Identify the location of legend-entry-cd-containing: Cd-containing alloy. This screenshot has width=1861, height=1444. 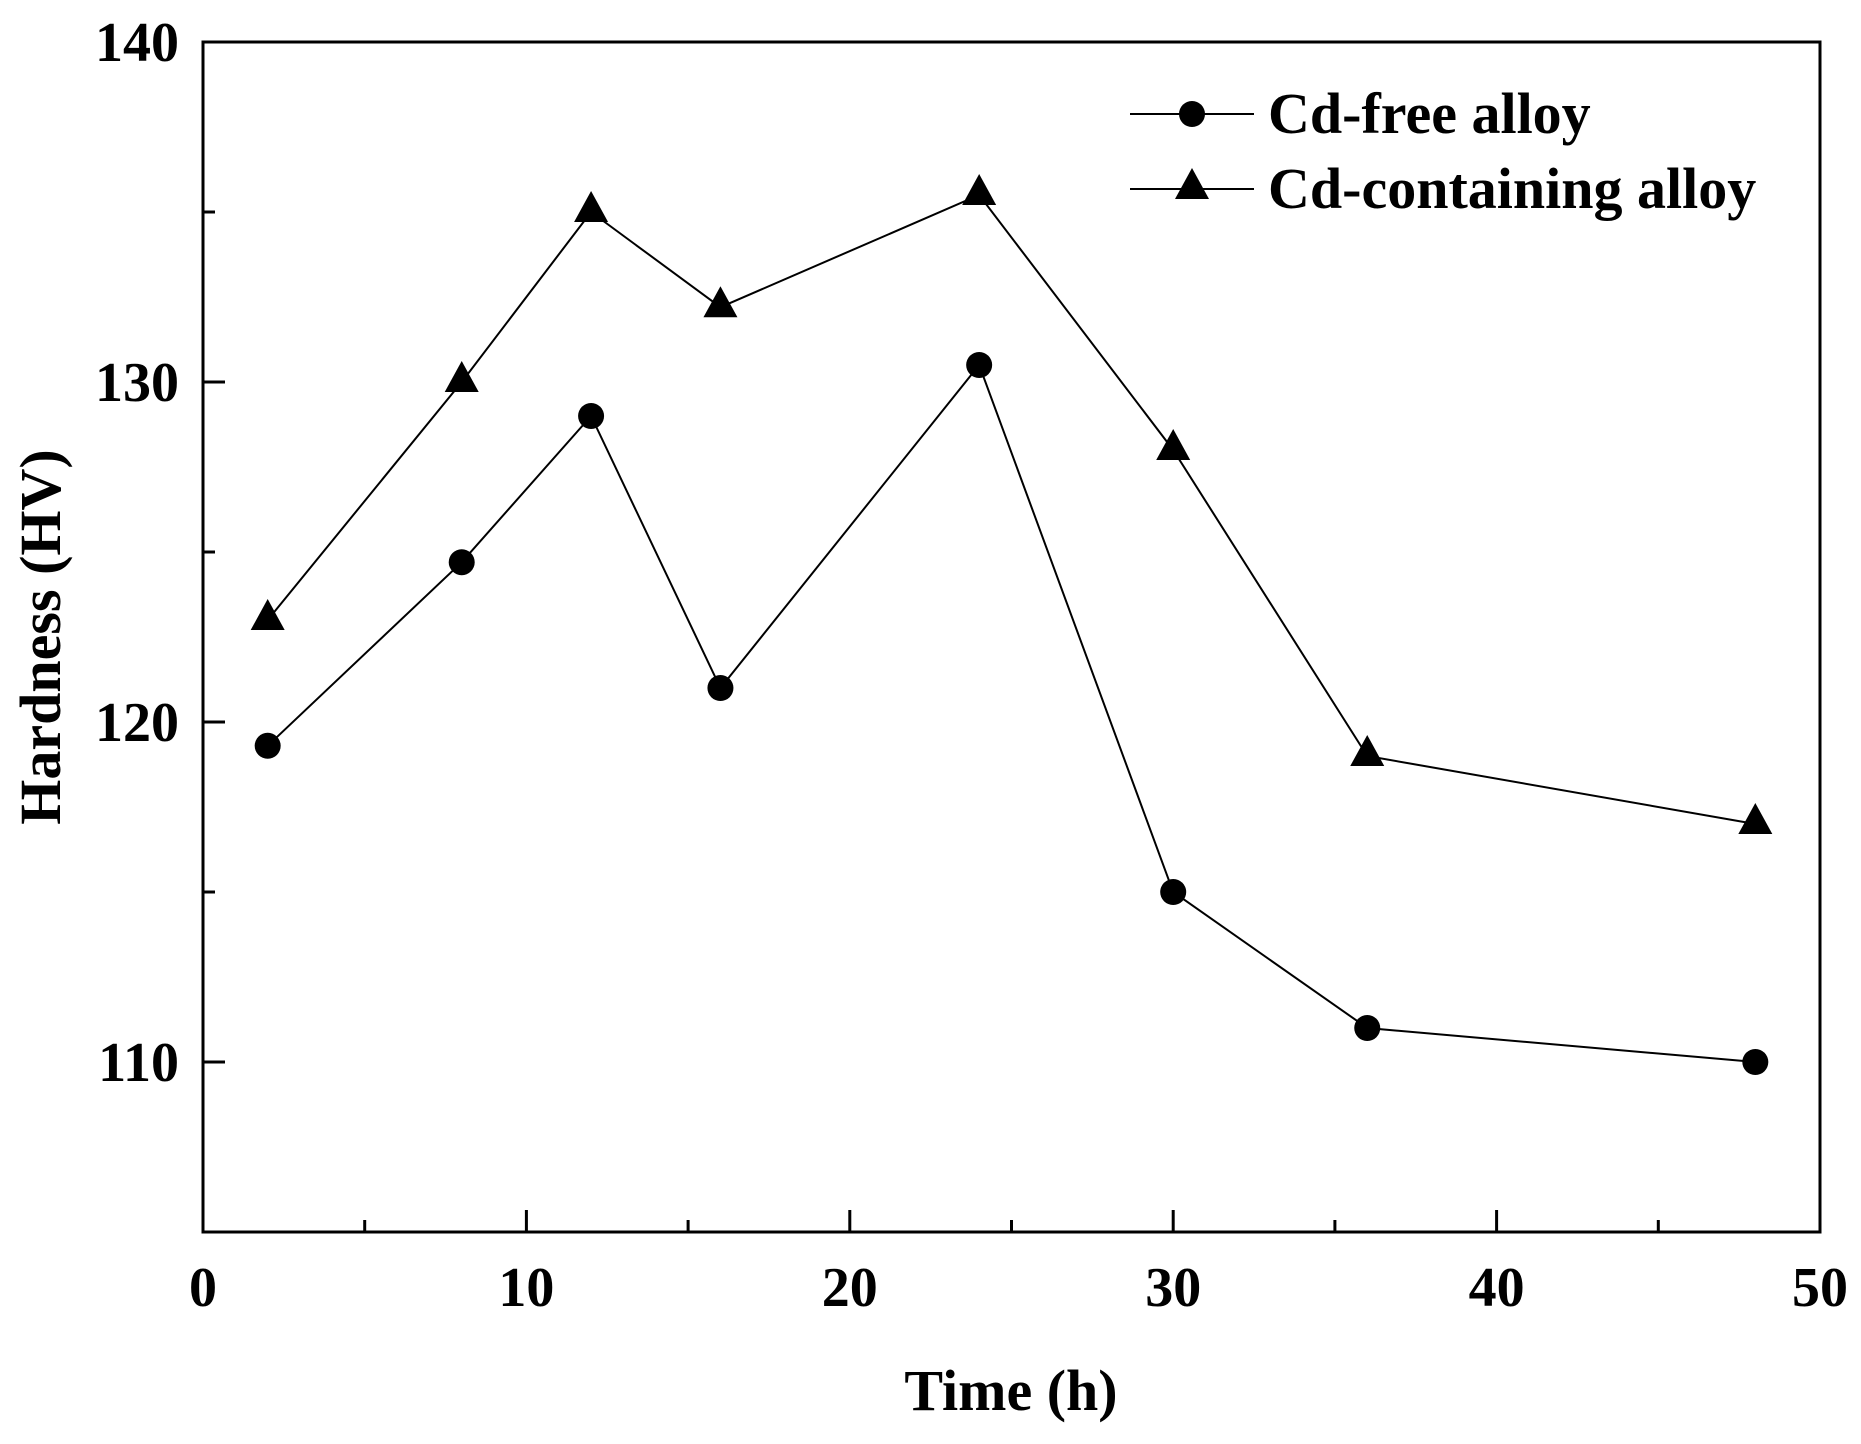
(1443, 188).